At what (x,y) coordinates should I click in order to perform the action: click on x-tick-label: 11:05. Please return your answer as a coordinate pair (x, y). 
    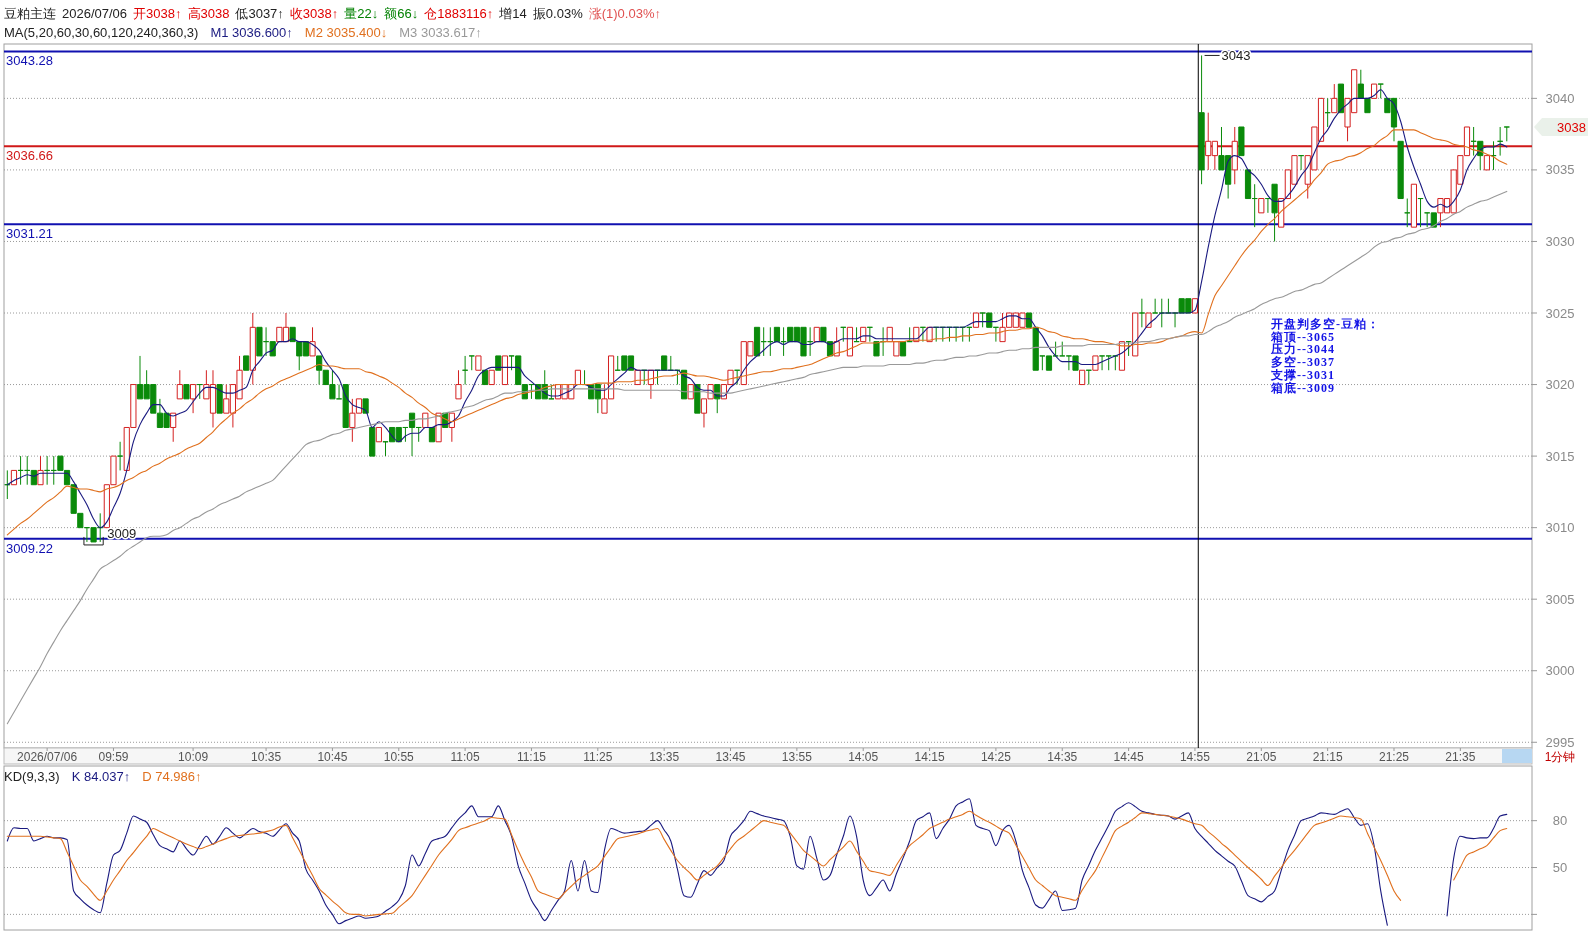
    Looking at the image, I should click on (465, 756).